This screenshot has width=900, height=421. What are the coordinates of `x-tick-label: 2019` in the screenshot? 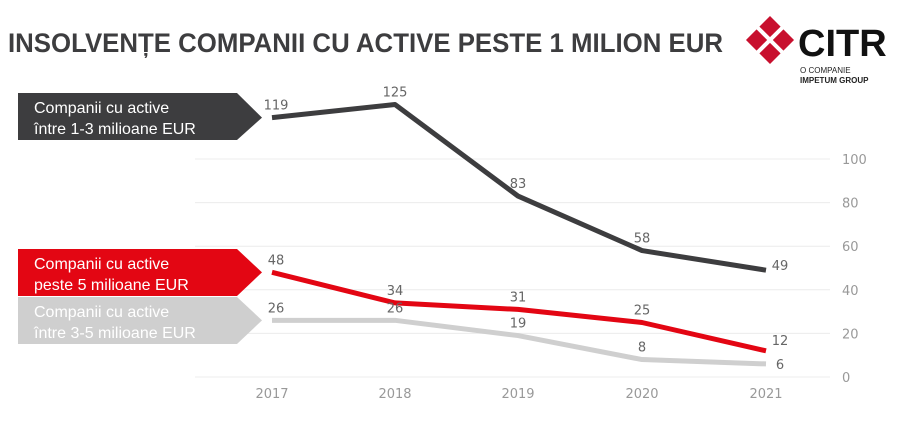 It's located at (517, 394).